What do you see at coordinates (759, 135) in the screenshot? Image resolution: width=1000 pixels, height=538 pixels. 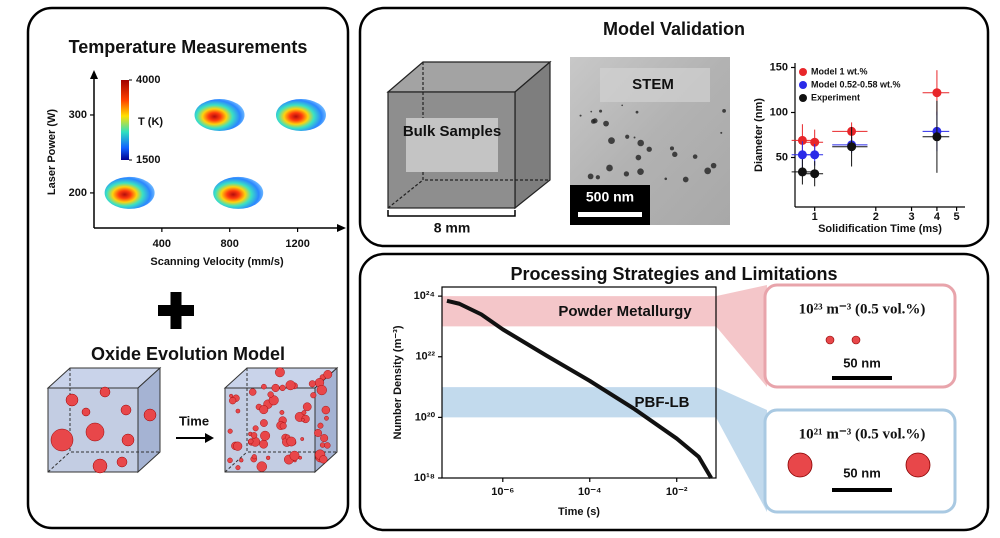 I see `y-axis-label: Diameter (nm)` at bounding box center [759, 135].